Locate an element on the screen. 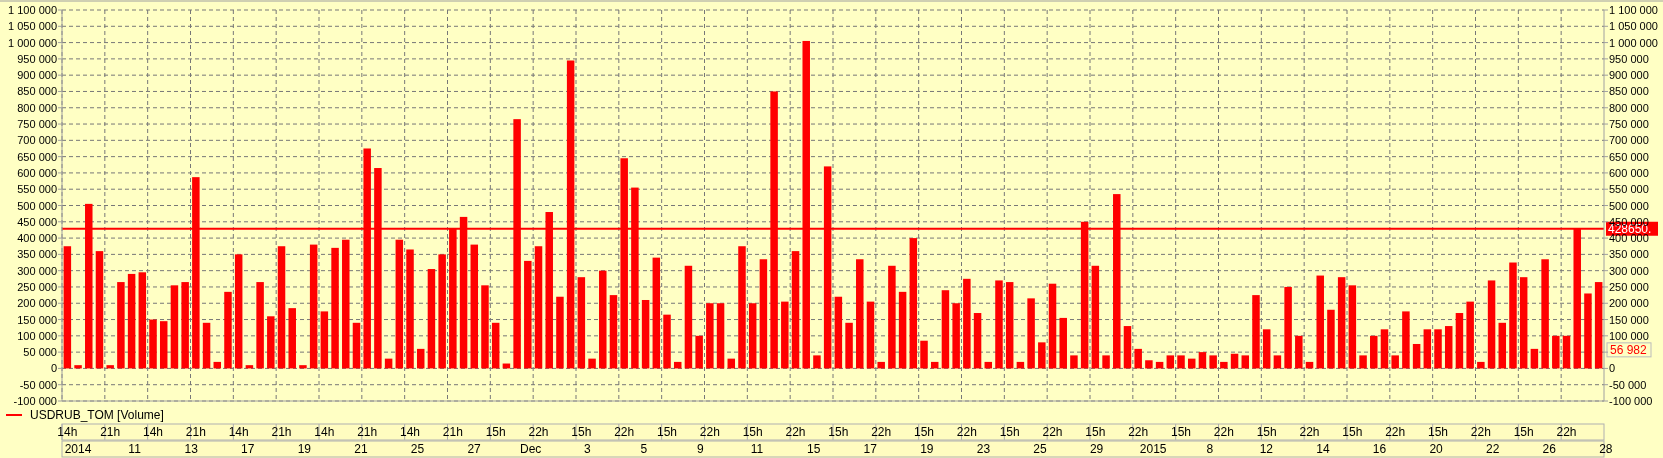 The image size is (1663, 458). y2-tick-label: 900 000 is located at coordinates (1629, 75).